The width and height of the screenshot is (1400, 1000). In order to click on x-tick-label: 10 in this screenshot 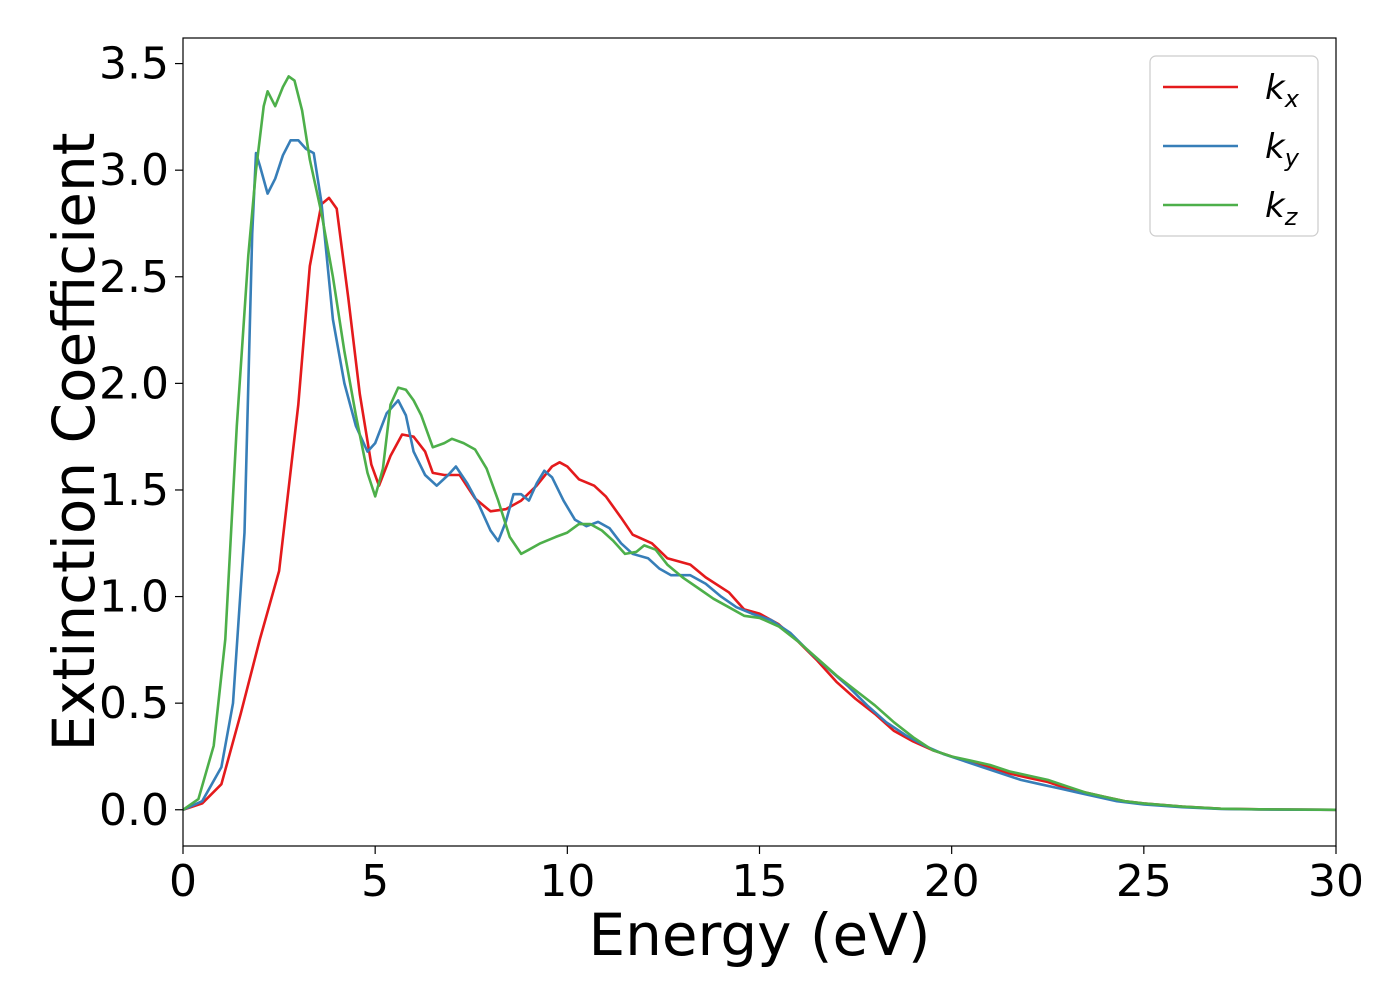, I will do `click(567, 881)`.